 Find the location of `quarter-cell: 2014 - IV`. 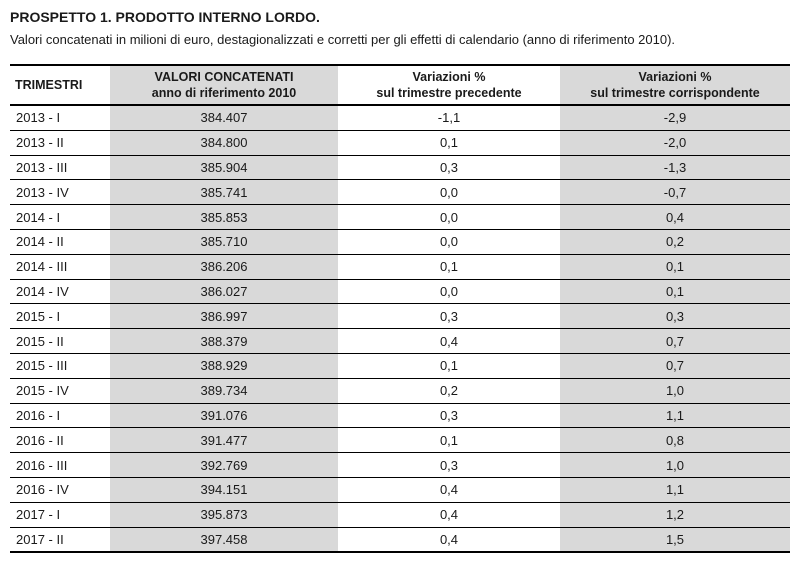

quarter-cell: 2014 - IV is located at coordinates (60, 292).